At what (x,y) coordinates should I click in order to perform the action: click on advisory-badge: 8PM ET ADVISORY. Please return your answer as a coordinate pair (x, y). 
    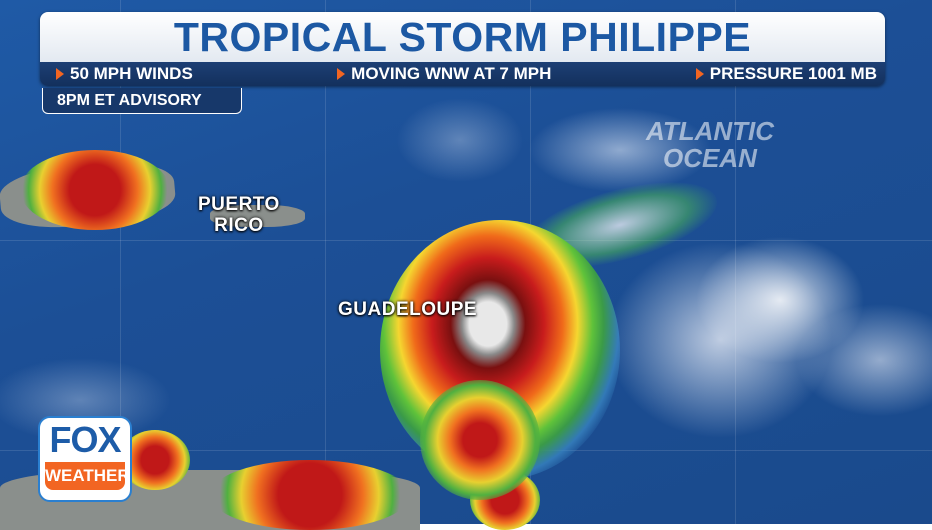
    Looking at the image, I should click on (142, 101).